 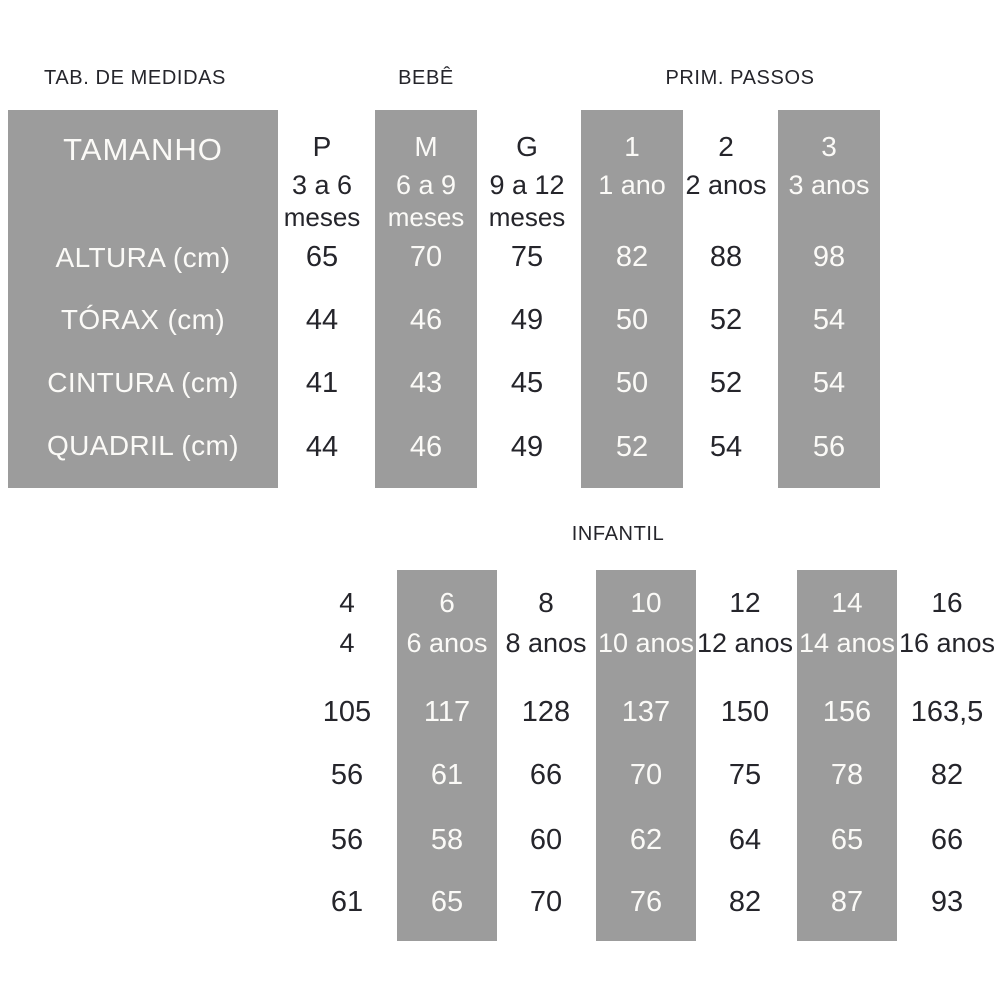 What do you see at coordinates (322, 257) in the screenshot?
I see `cell-altura: 65` at bounding box center [322, 257].